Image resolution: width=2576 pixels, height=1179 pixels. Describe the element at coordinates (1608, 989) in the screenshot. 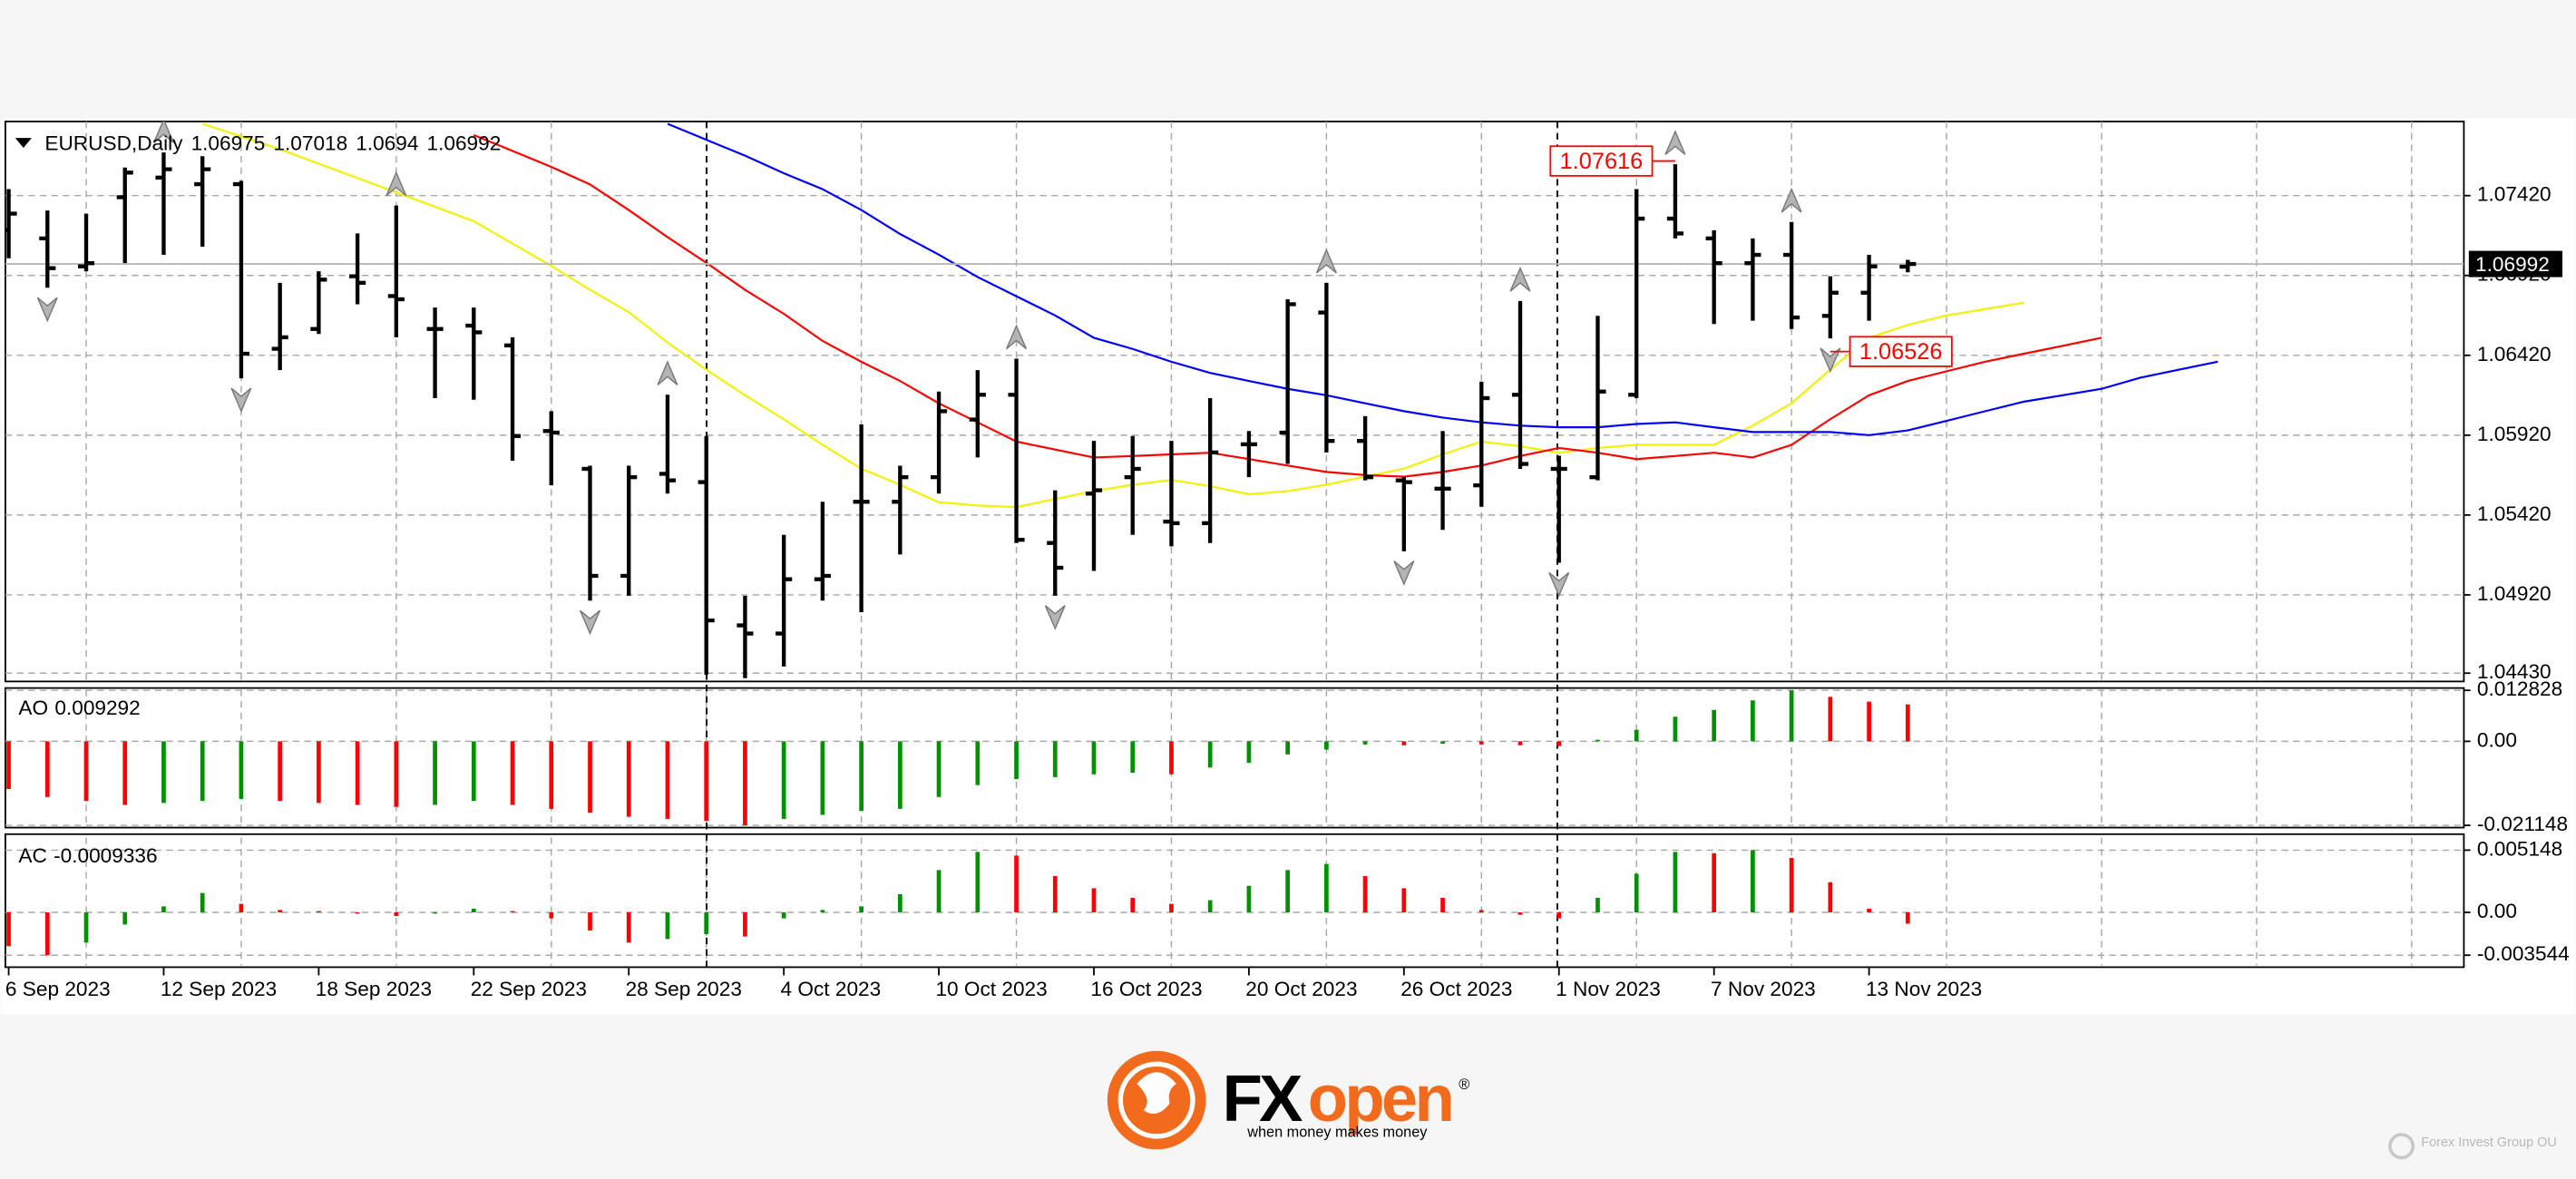

I see `x-tick-label: 1 Nov 2023` at that location.